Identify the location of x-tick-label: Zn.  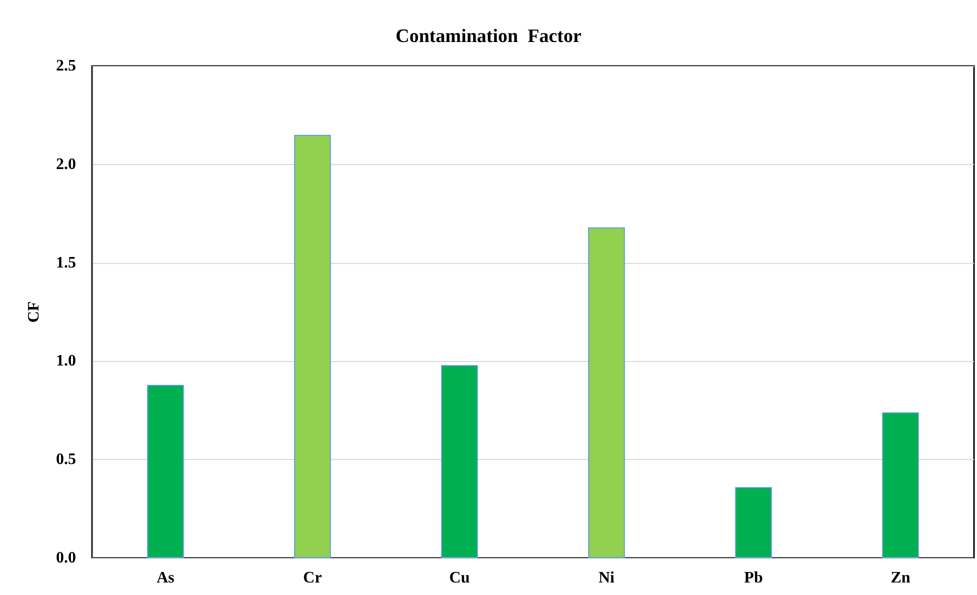
(900, 578).